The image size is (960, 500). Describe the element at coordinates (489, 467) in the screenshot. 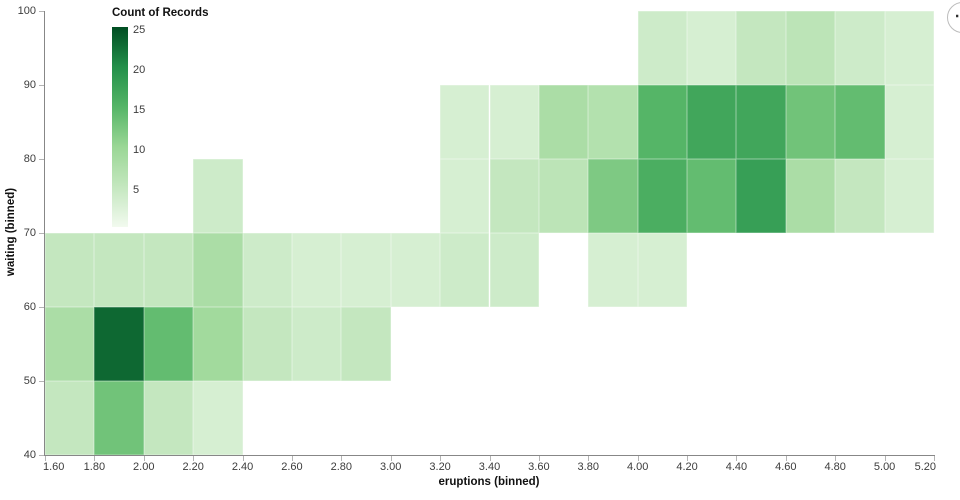

I see `x-tick-label: 3.40` at that location.